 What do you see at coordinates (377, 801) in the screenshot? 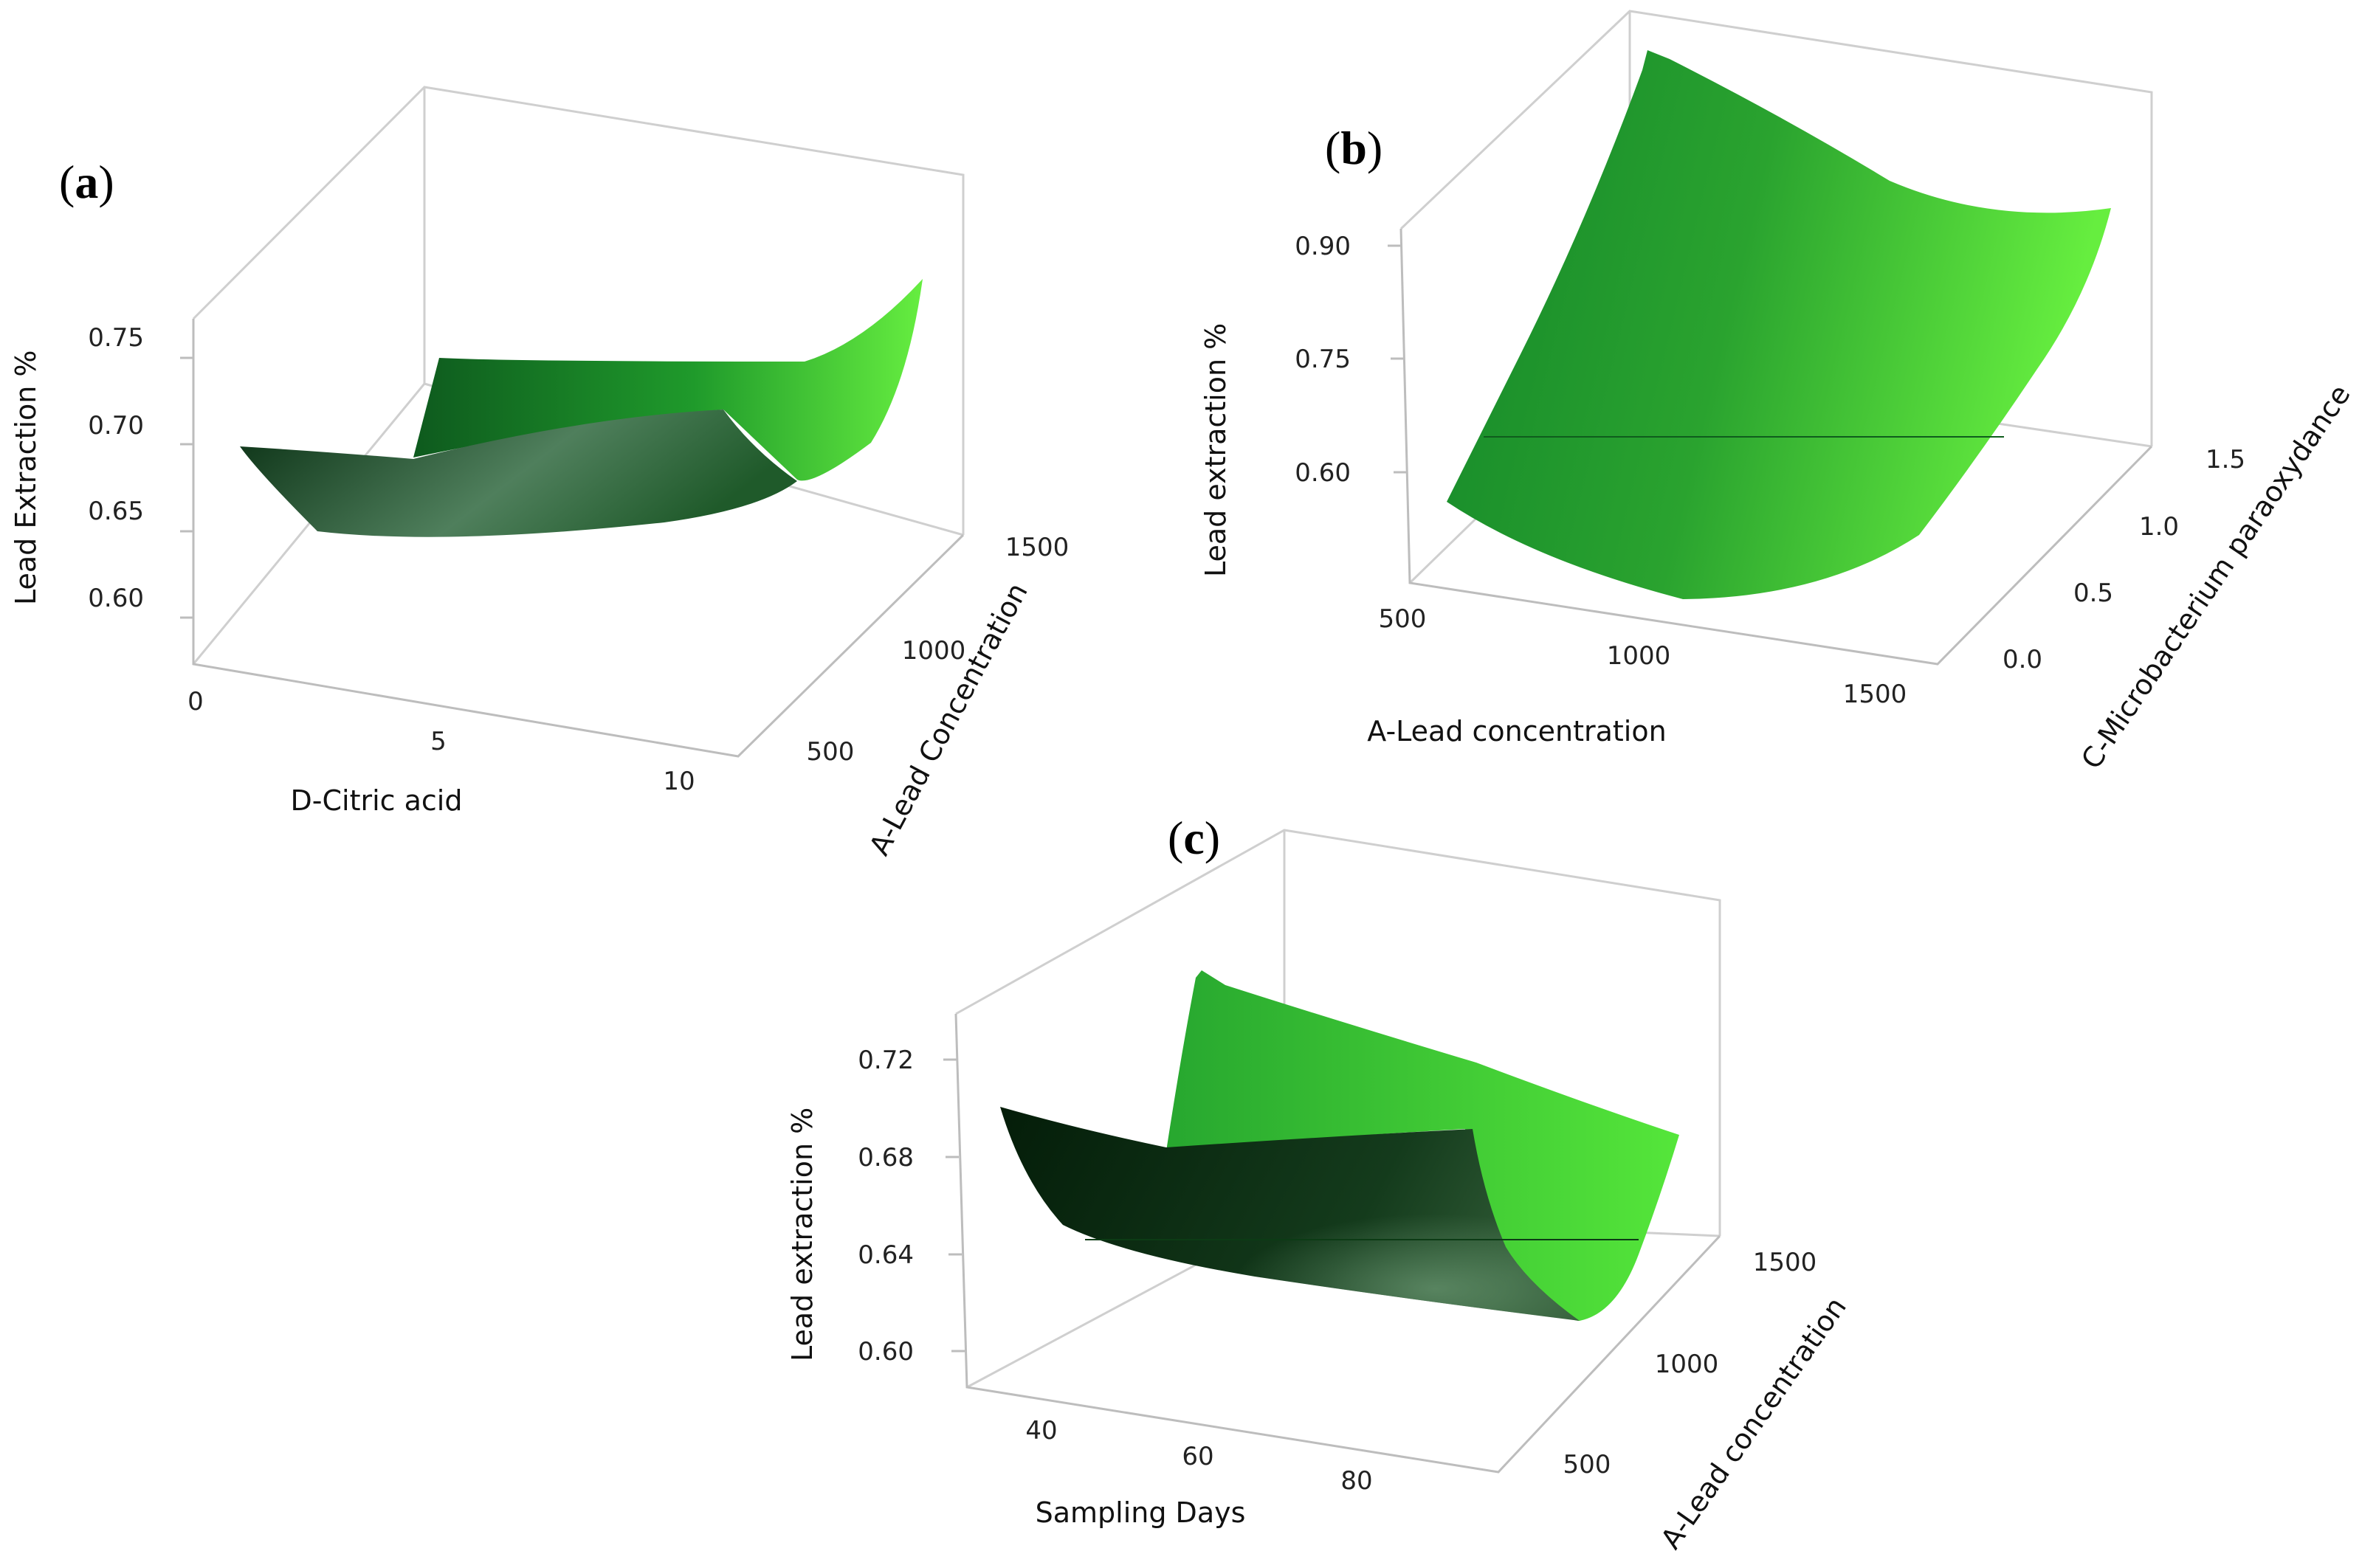
I see `panel-a-x-axis-label: D-Citric acid` at bounding box center [377, 801].